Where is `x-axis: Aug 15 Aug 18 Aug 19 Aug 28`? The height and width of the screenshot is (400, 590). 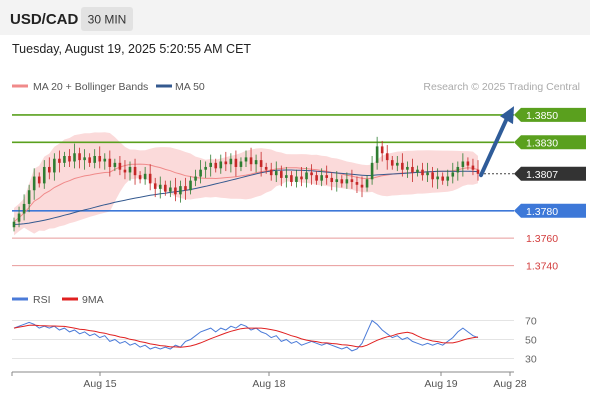
x-axis: Aug 15 Aug 18 Aug 19 Aug 28 is located at coordinates (269, 380).